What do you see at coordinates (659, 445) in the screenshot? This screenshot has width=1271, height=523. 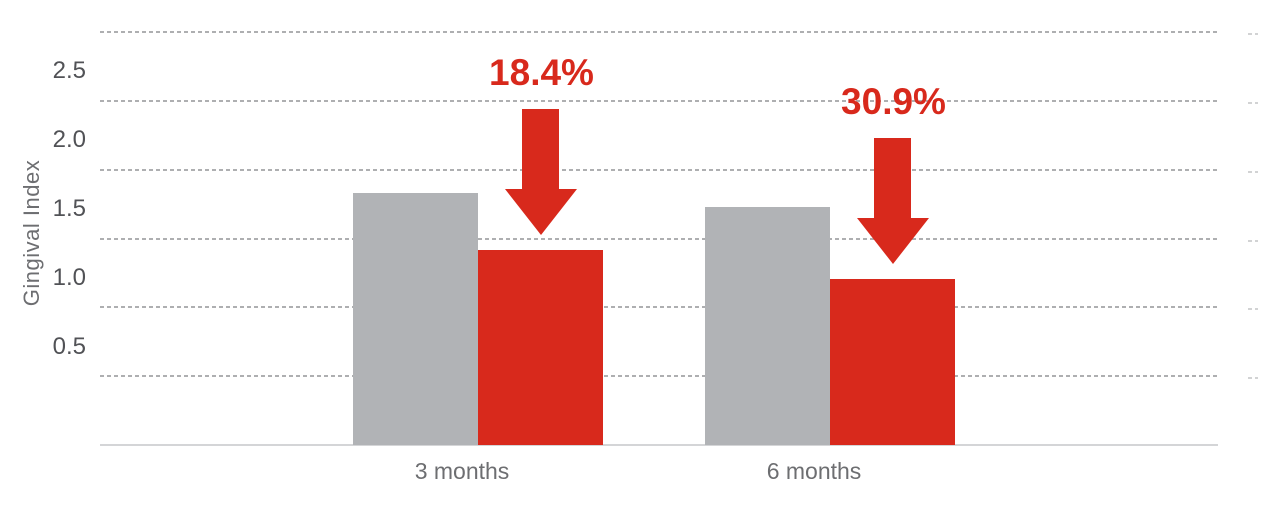 I see `x-axis-line` at bounding box center [659, 445].